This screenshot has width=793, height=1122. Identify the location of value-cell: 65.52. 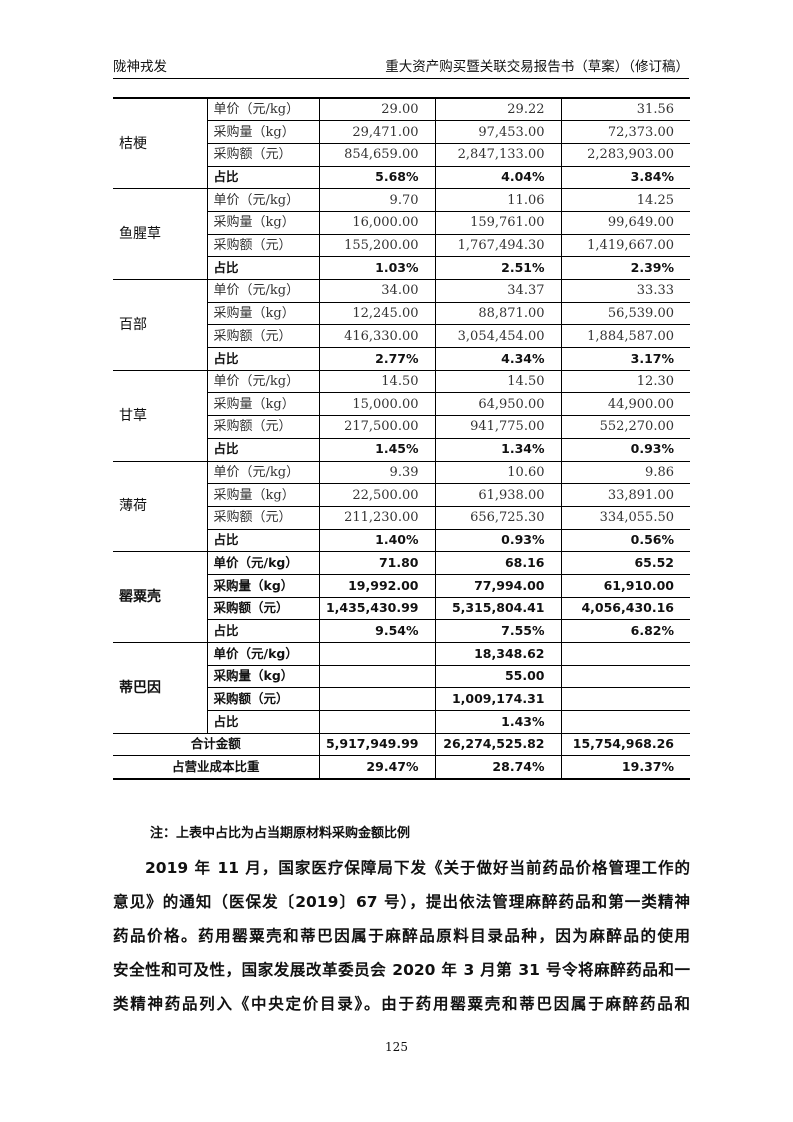
(625, 563).